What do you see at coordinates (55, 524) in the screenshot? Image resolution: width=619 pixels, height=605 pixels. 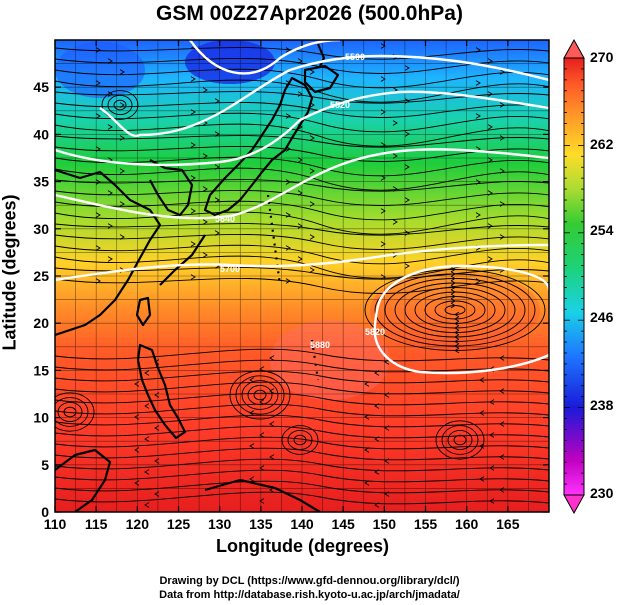 I see `x-tick-label: 110` at bounding box center [55, 524].